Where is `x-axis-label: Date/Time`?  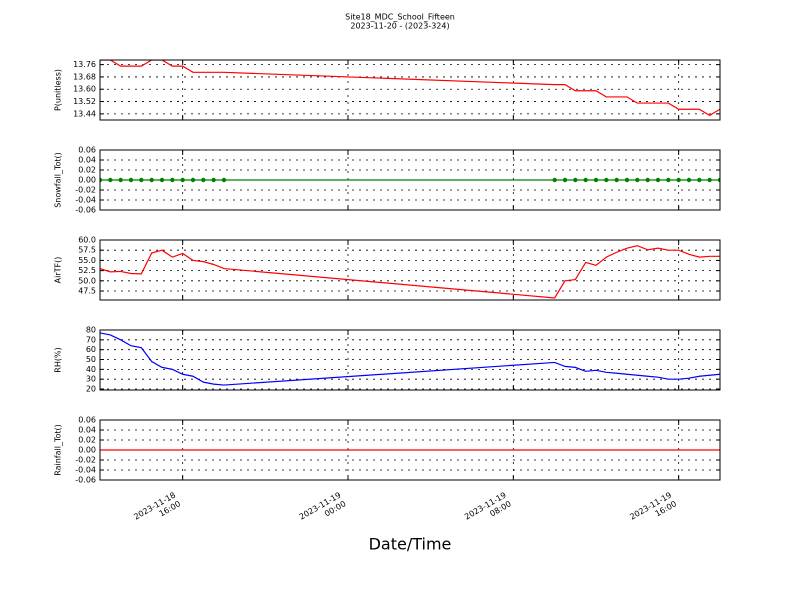
x-axis-label: Date/Time is located at coordinates (410, 544).